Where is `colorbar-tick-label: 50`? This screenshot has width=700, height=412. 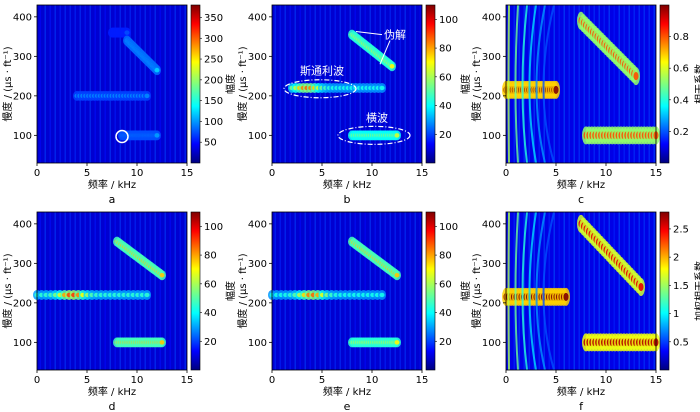
colorbar-tick-label: 50 is located at coordinates (210, 143).